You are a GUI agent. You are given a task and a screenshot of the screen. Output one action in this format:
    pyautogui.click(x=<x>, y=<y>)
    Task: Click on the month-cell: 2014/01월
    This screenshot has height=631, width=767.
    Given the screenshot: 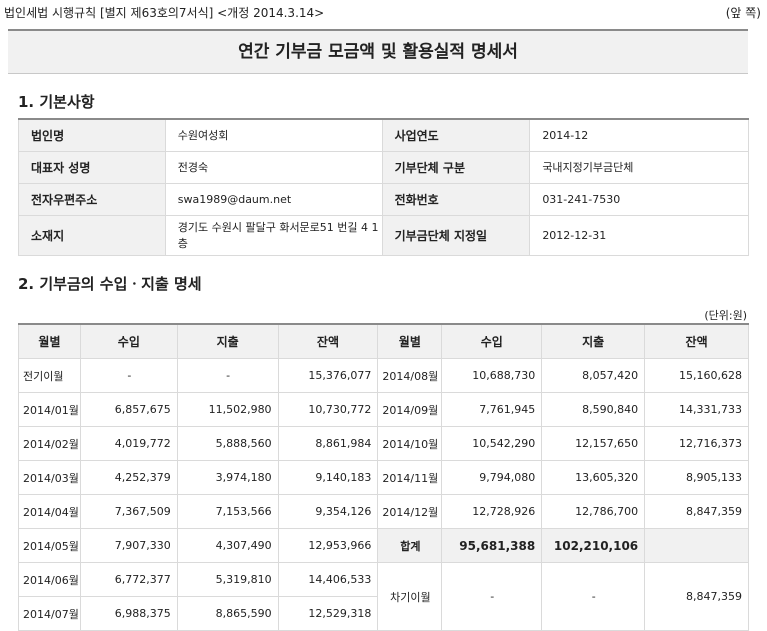 What is the action you would take?
    pyautogui.click(x=49, y=409)
    